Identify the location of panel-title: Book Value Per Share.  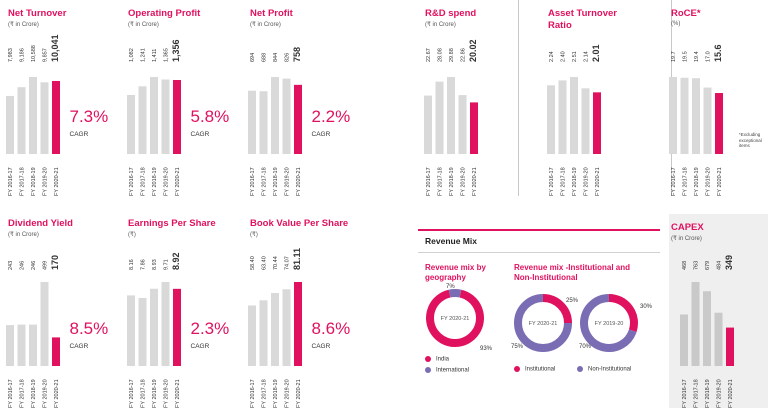
(299, 223).